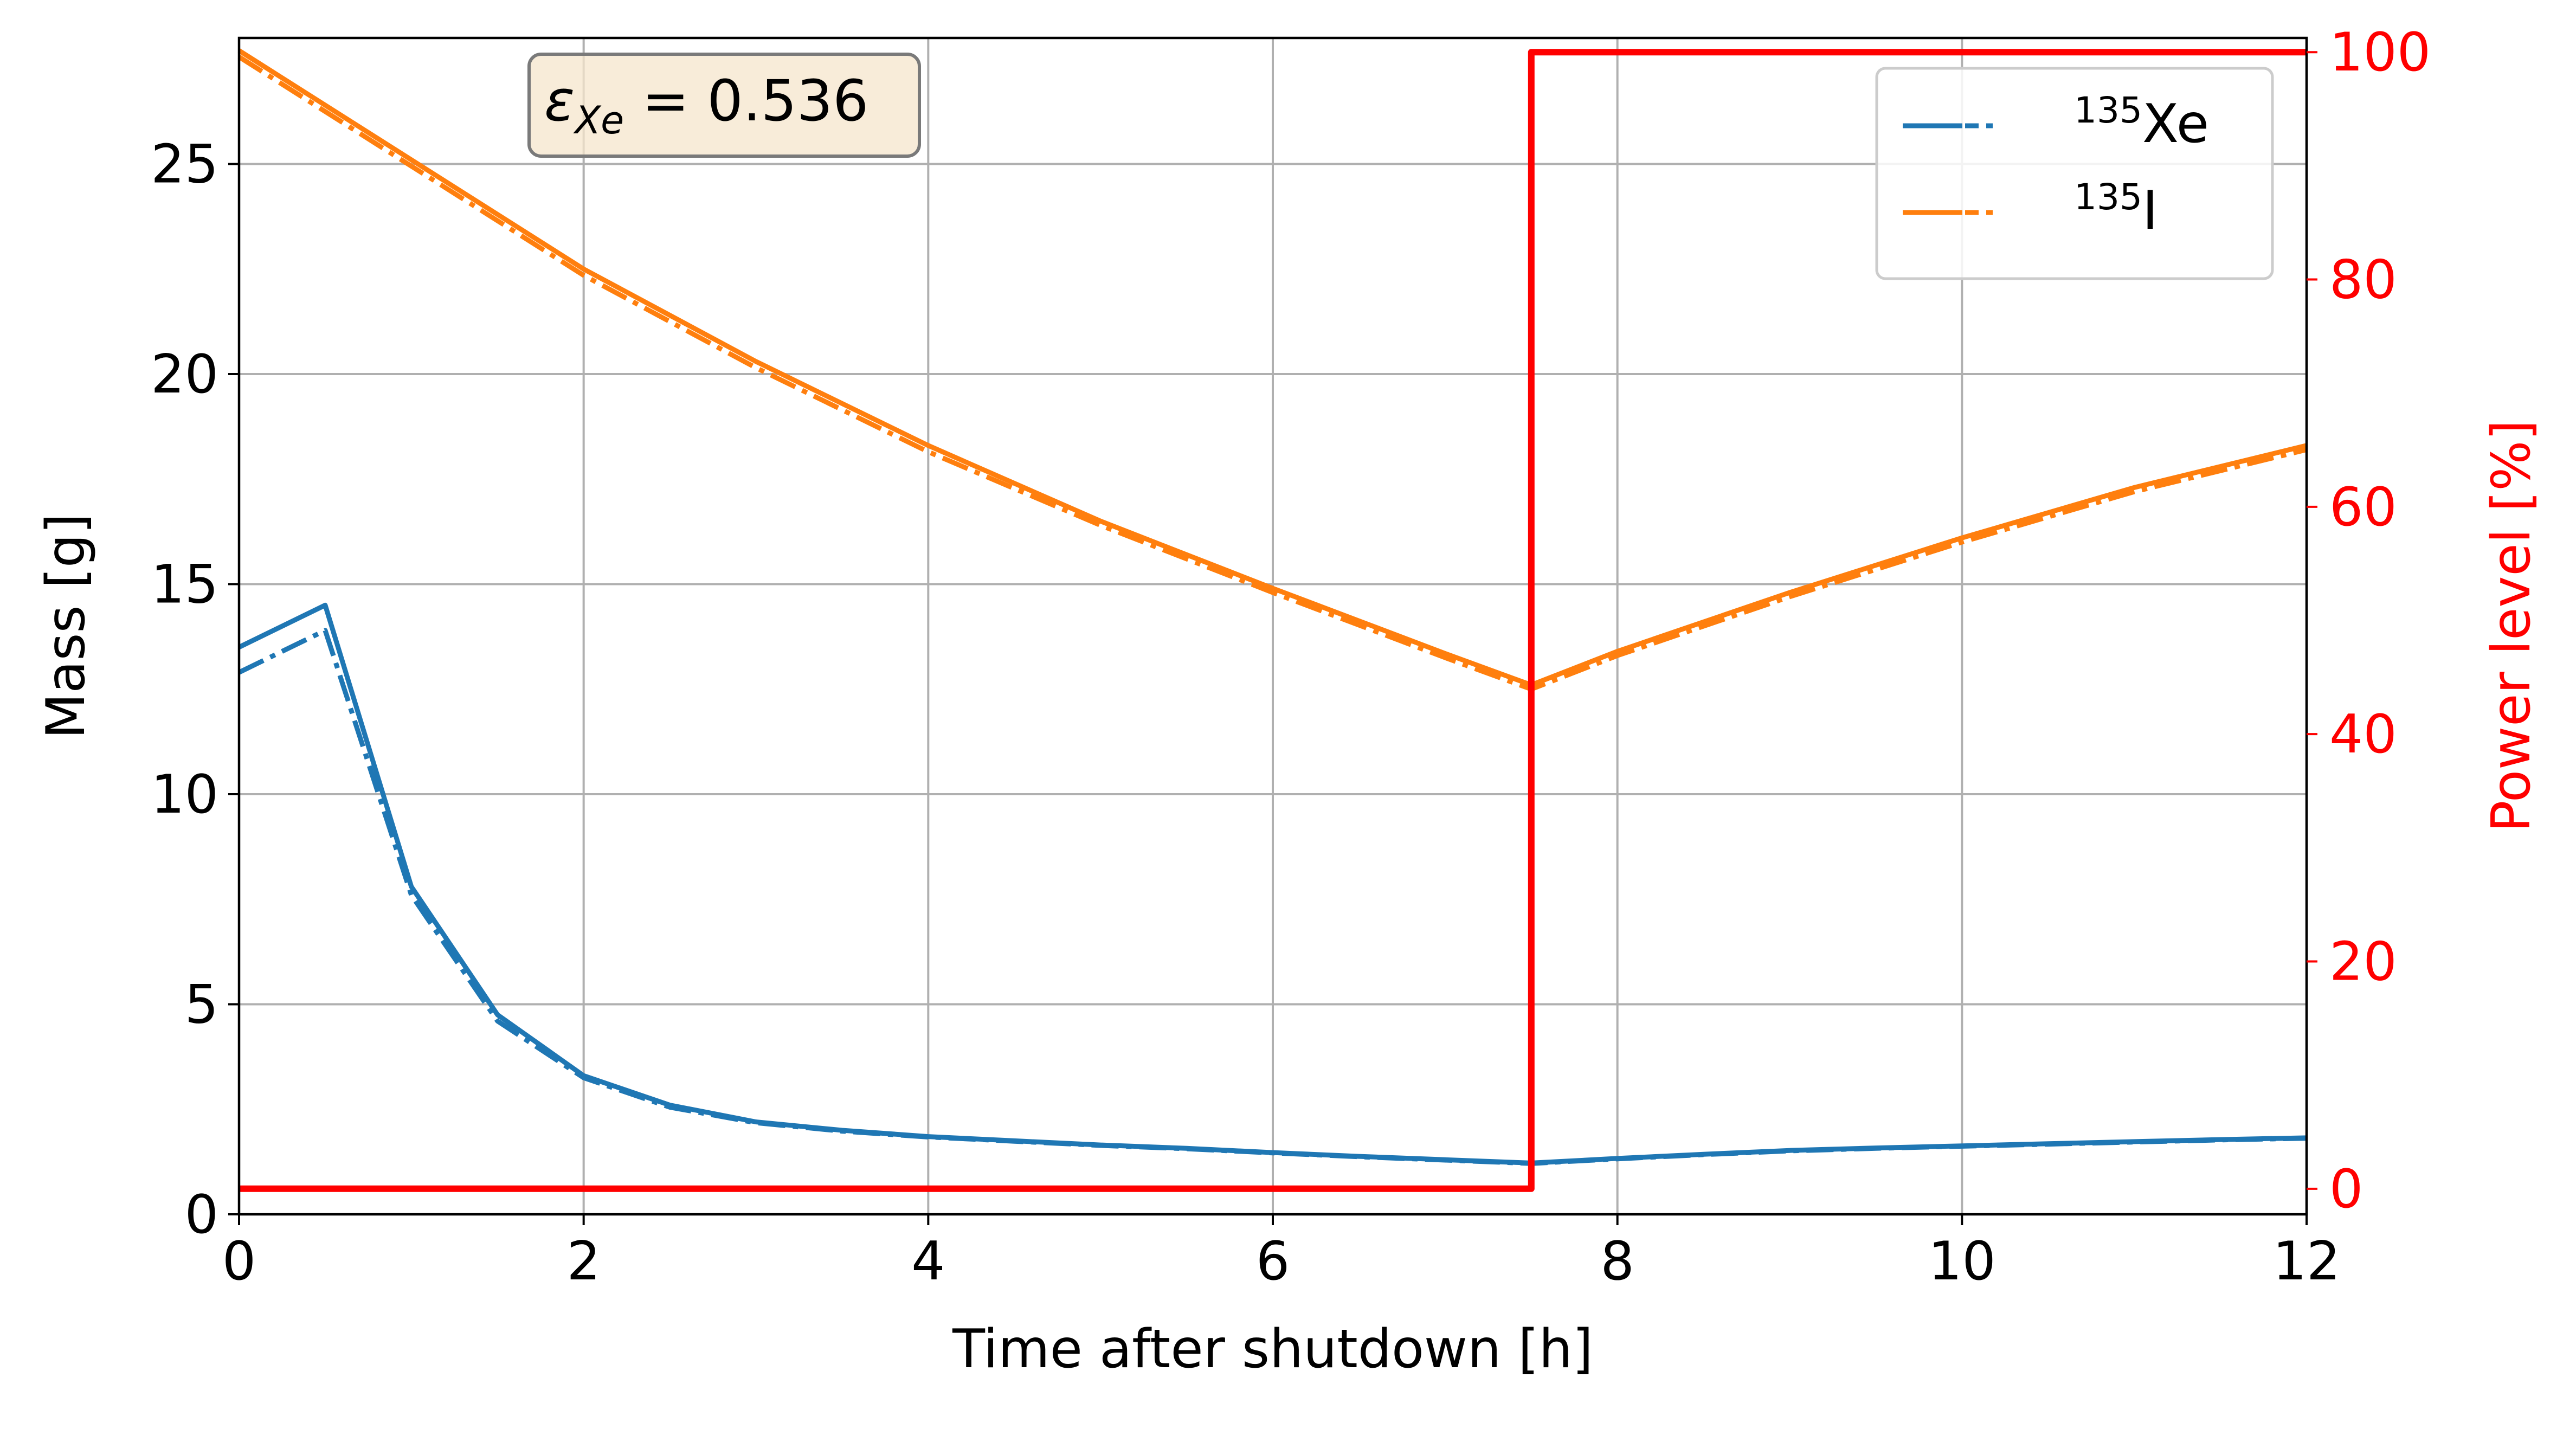  I want to click on x-axis-label: Time after shutdown [h], so click(1272, 1349).